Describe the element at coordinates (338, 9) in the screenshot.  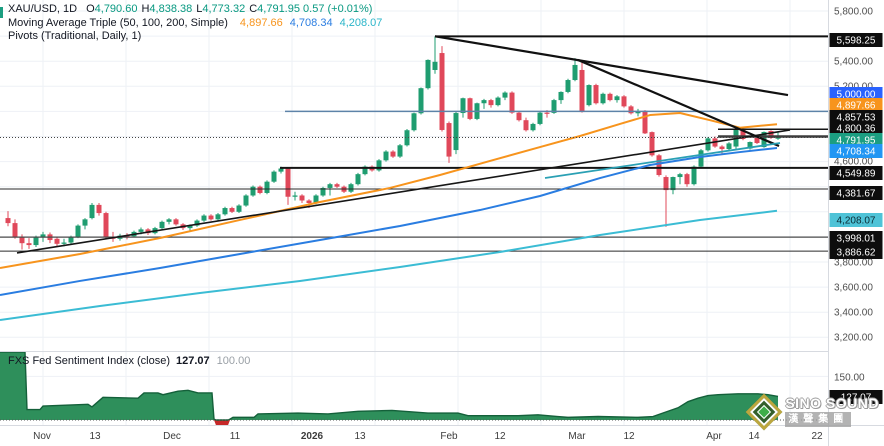
I see `change-value: 0.57 (+0.01%)` at that location.